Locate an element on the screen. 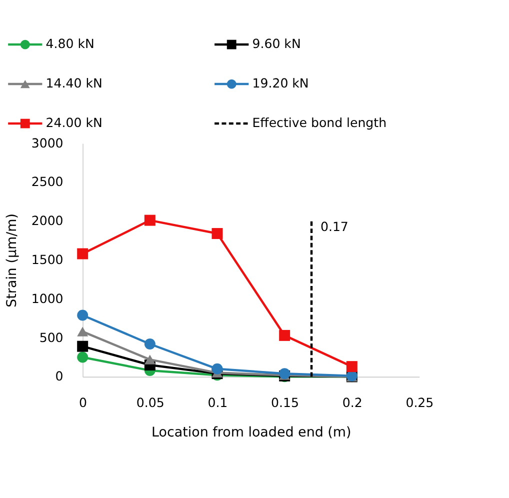 The height and width of the screenshot is (498, 509). legend-label: 9.60 kN is located at coordinates (276, 44).